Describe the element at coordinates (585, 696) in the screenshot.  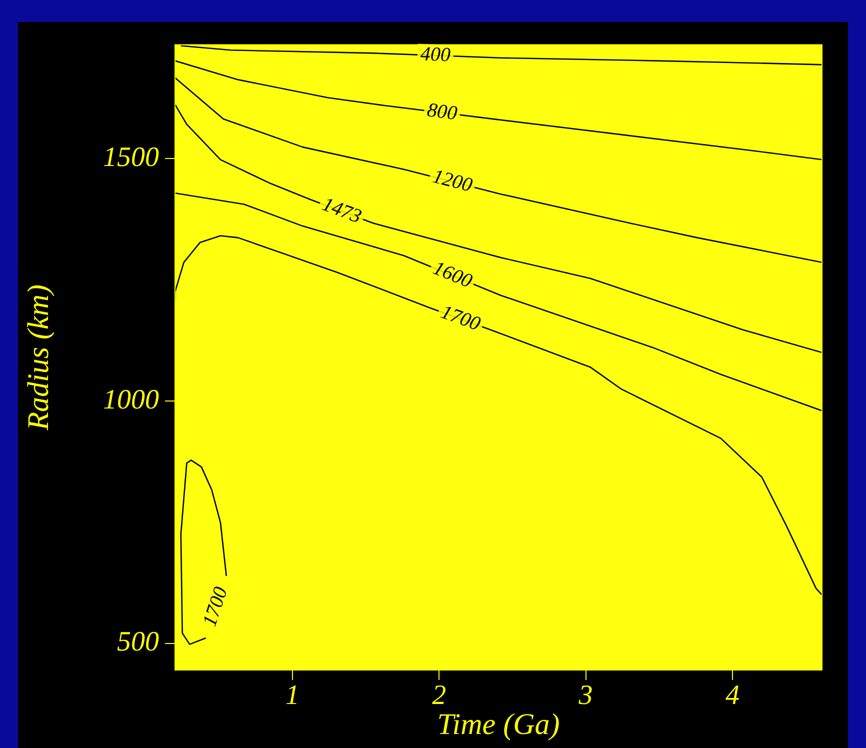
I see `x-tick-label: 3` at that location.